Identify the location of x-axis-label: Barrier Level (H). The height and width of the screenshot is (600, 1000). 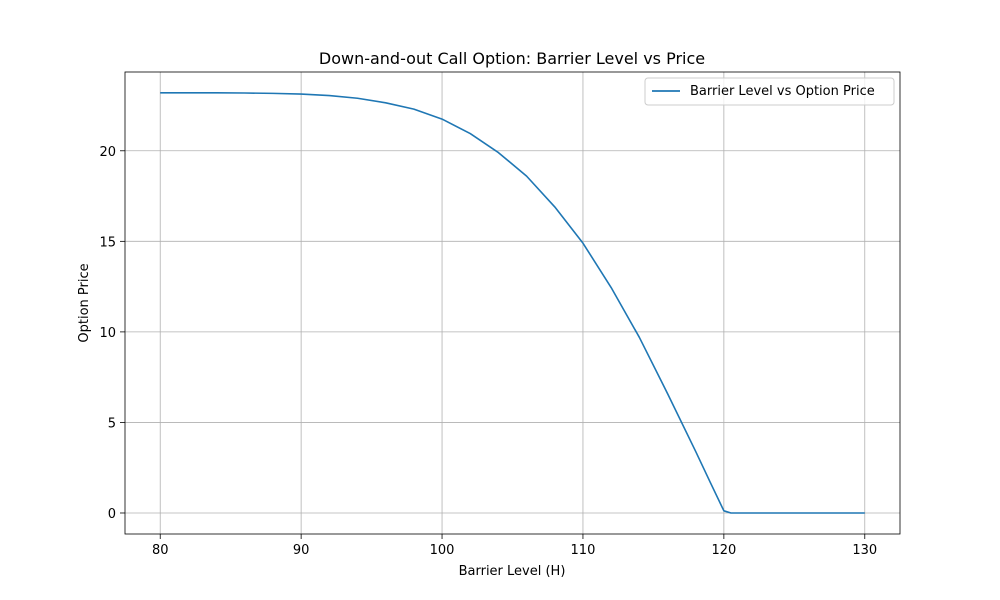
(512, 571).